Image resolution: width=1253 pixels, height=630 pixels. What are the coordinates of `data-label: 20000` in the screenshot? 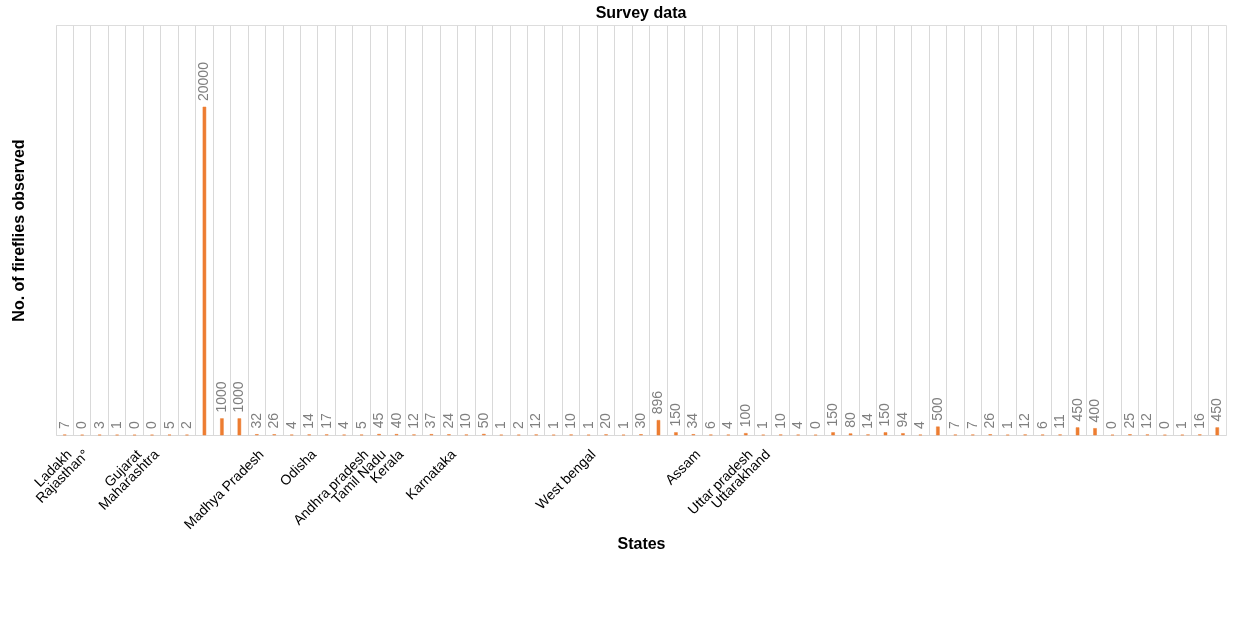 It's located at (203, 81).